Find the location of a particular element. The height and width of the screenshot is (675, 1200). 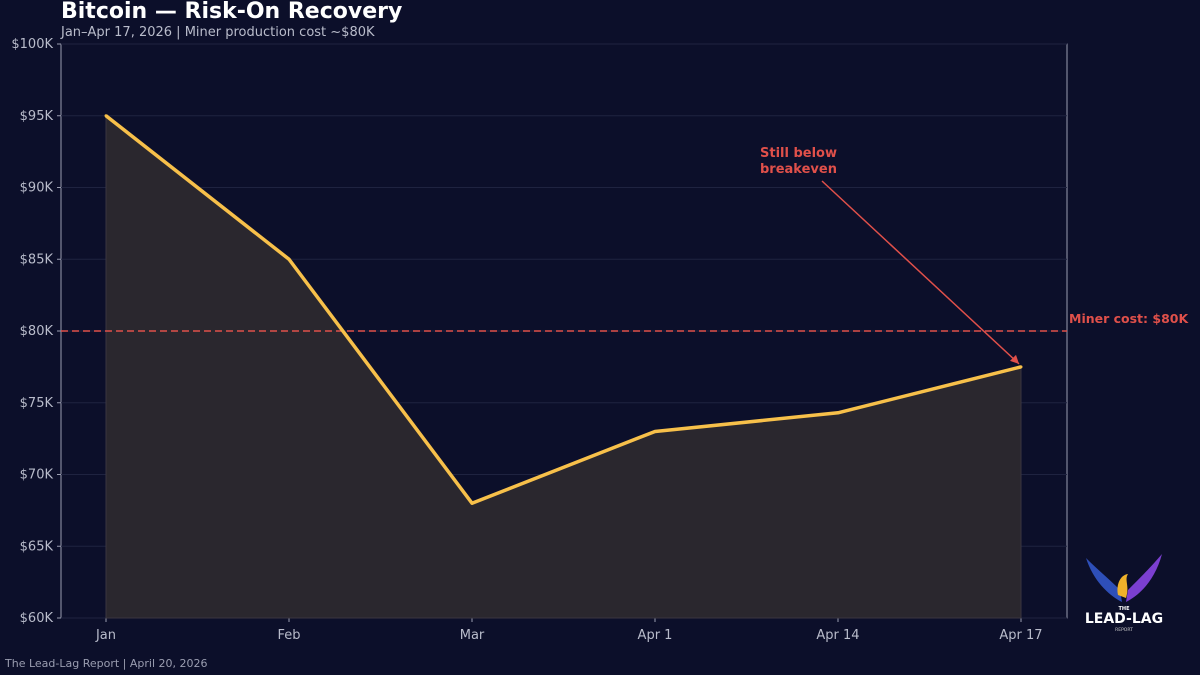

annotation-arrow is located at coordinates (920, 272).